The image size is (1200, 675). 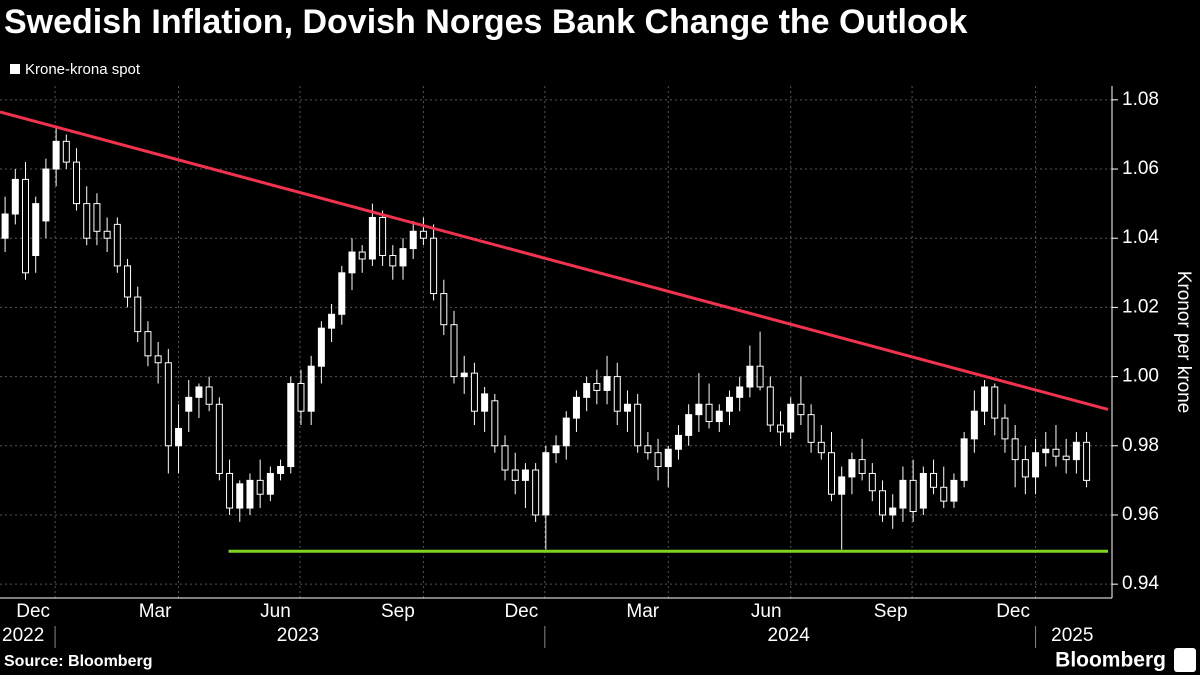 I want to click on year-label: 2023, so click(x=298, y=635).